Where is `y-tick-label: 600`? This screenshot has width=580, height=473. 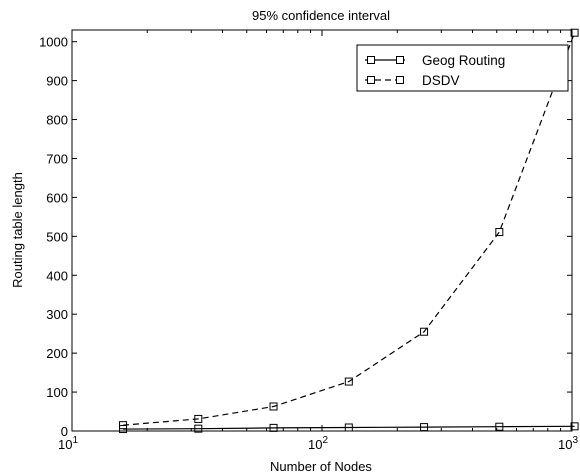 y-tick-label: 600 is located at coordinates (57, 197).